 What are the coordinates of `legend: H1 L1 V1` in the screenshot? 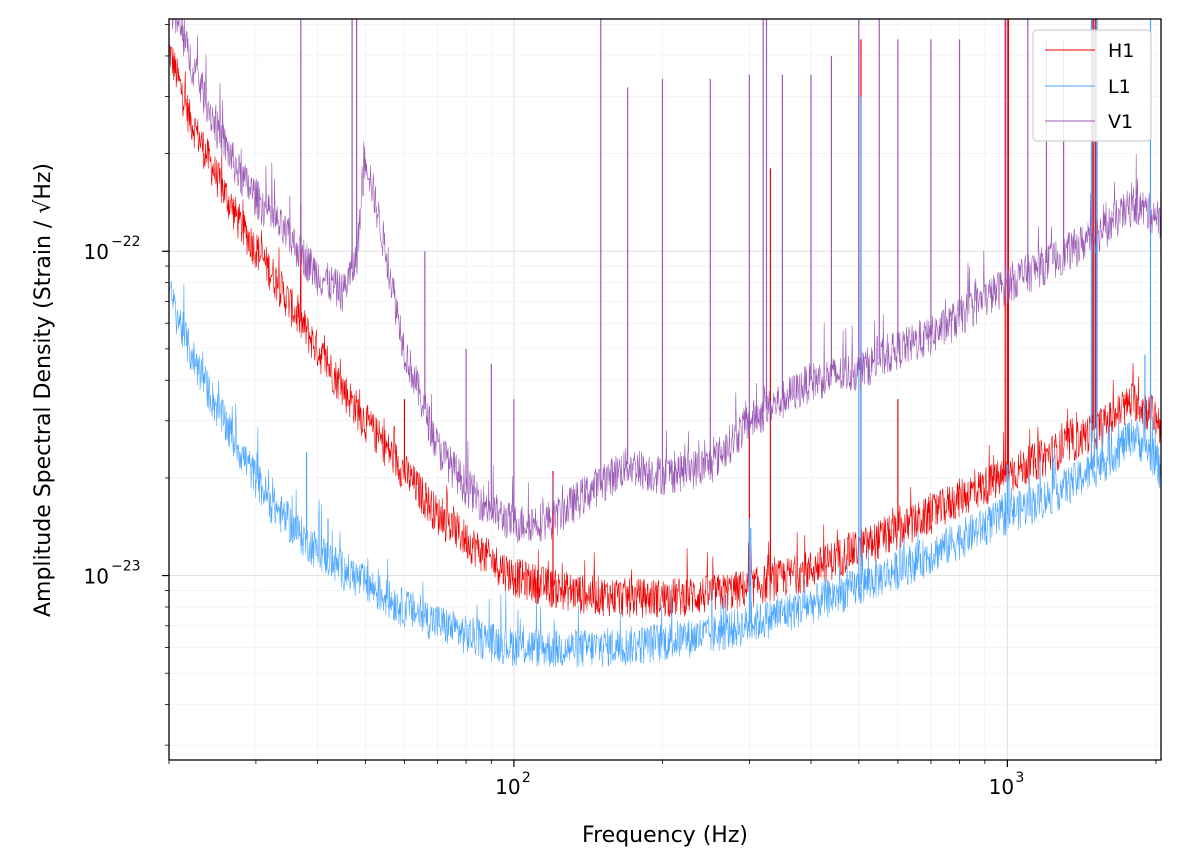 It's located at (1092, 85).